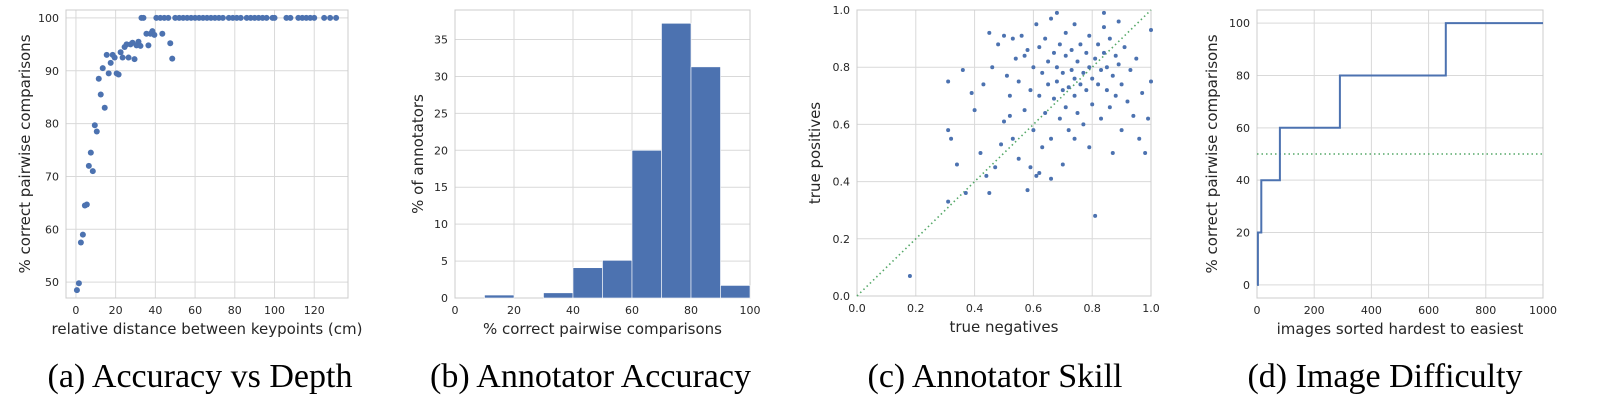 The image size is (1601, 419). I want to click on x-tick-label: 0, so click(1257, 310).